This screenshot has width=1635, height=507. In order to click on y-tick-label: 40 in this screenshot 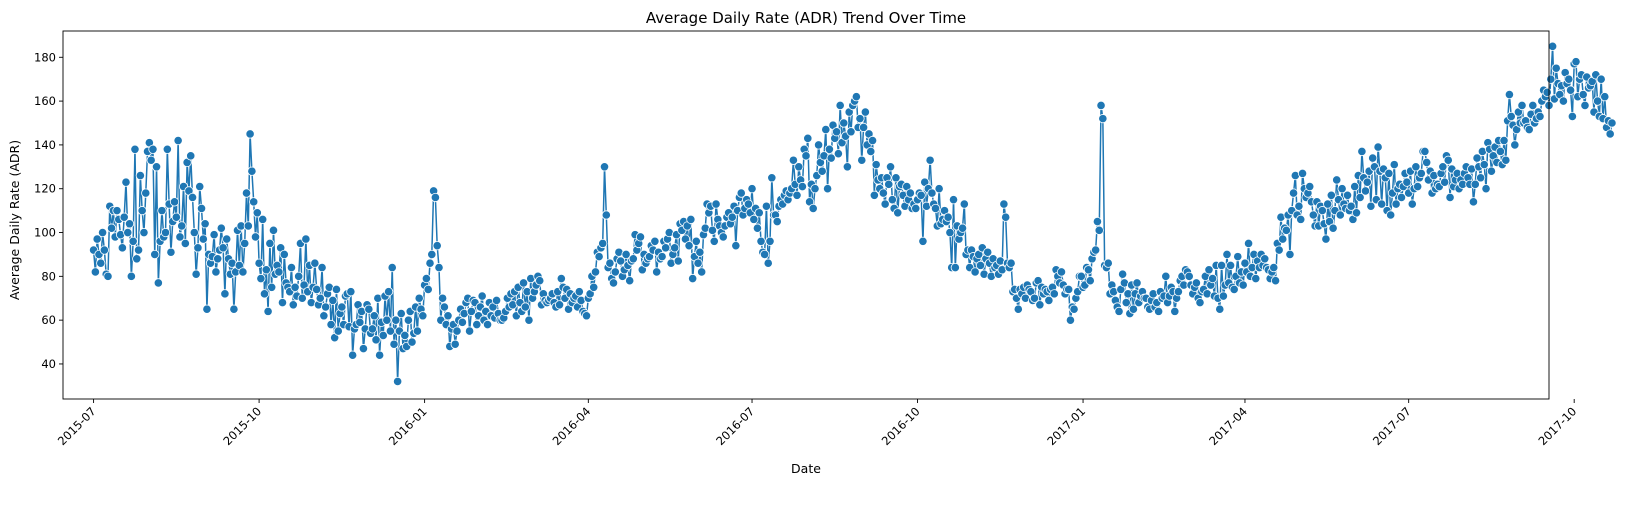, I will do `click(48, 364)`.